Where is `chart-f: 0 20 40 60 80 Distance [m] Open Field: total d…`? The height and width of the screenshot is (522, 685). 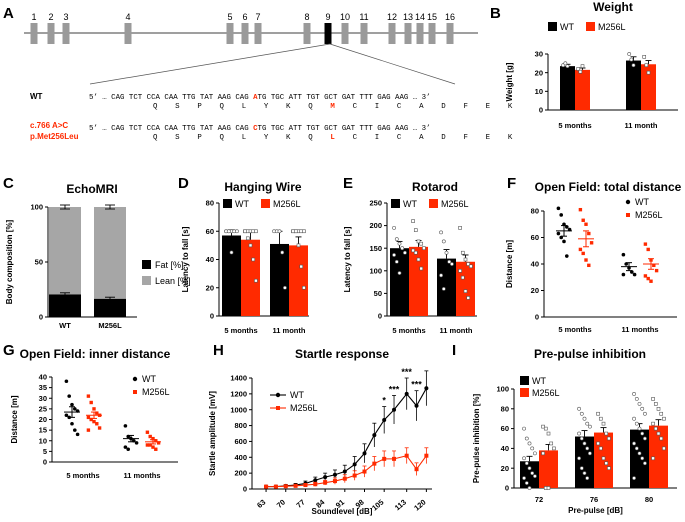 chart-f: 0 20 40 60 80 Distance [m] Open Field: total d… is located at coordinates (593, 254).